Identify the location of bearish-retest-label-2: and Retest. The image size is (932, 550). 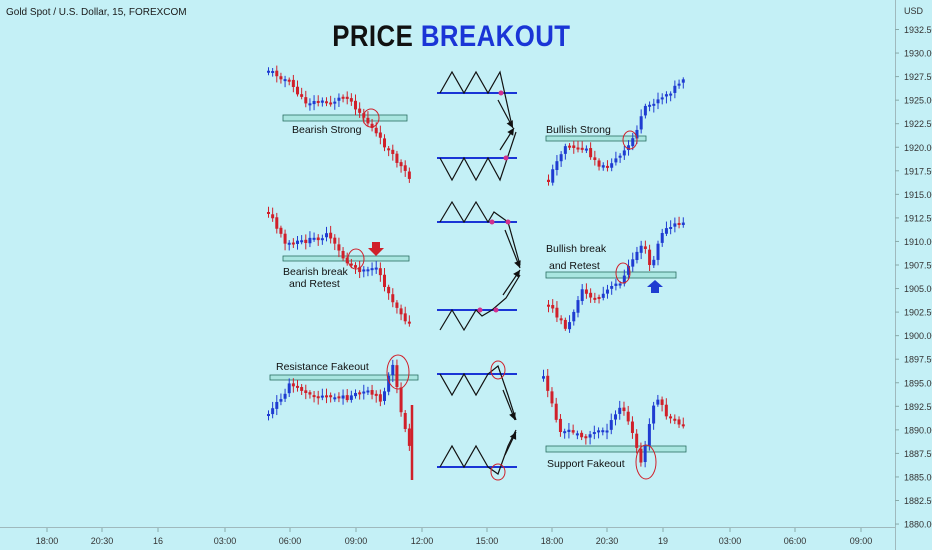
(314, 284).